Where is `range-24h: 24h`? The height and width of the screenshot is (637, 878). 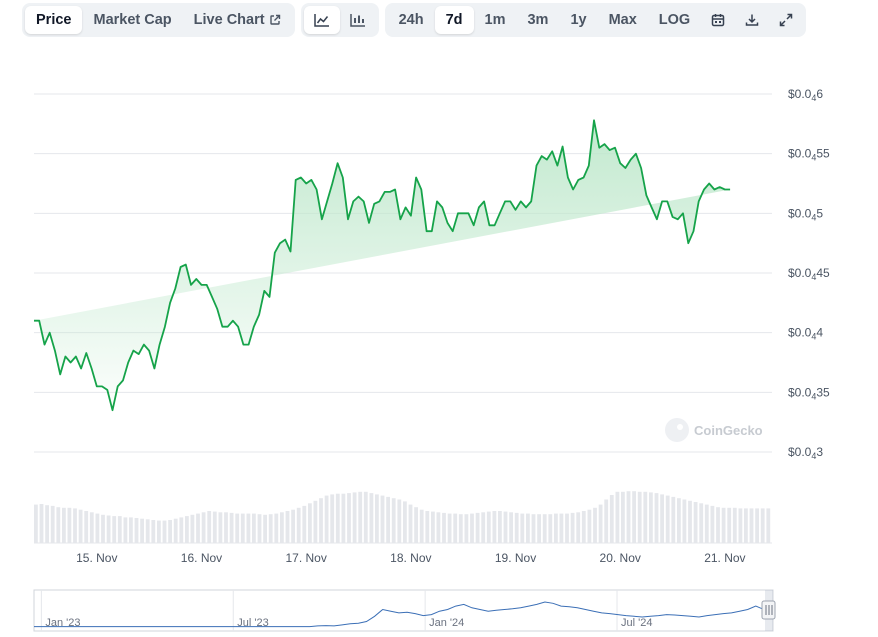
range-24h: 24h is located at coordinates (411, 20).